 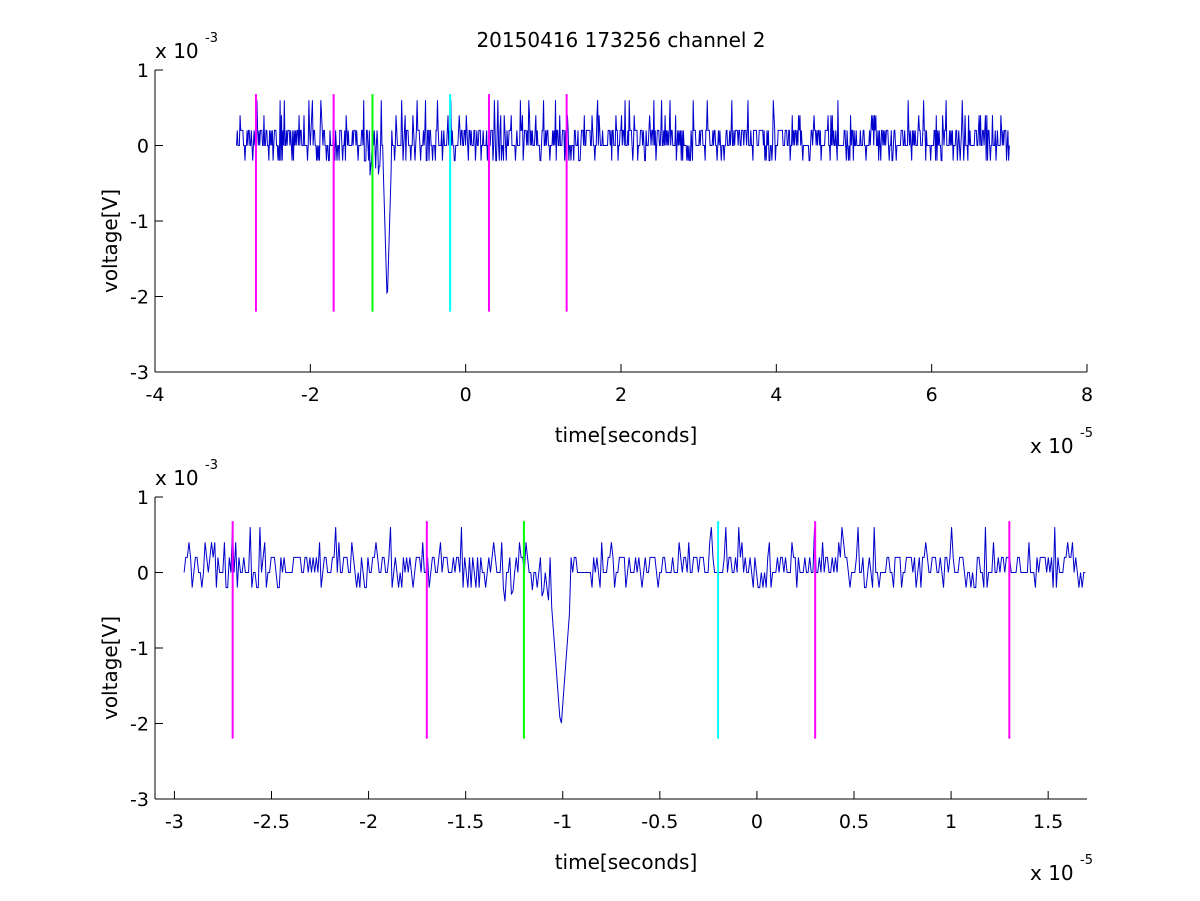 What do you see at coordinates (659, 822) in the screenshot?
I see `x-tick-label: -0.5` at bounding box center [659, 822].